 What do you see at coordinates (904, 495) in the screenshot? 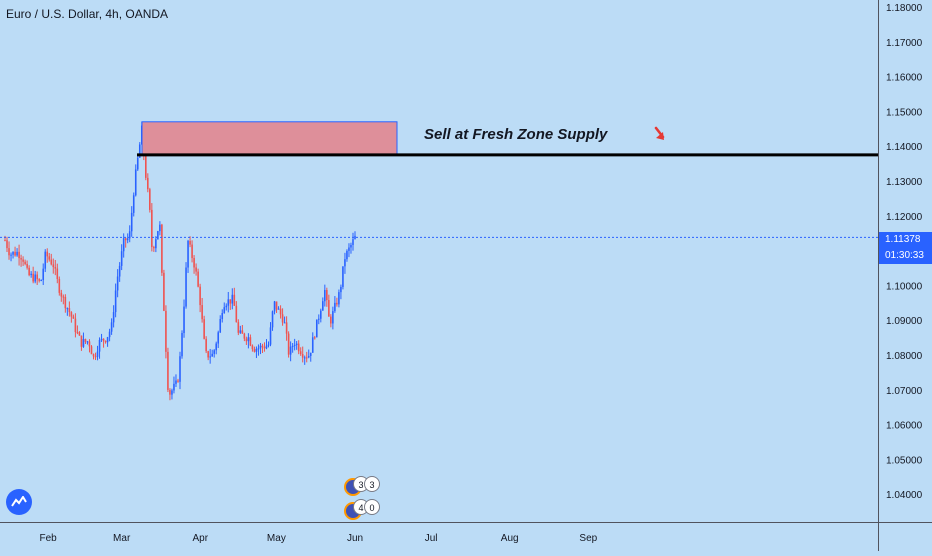
I see `price-tick-label: 1.04000` at bounding box center [904, 495].